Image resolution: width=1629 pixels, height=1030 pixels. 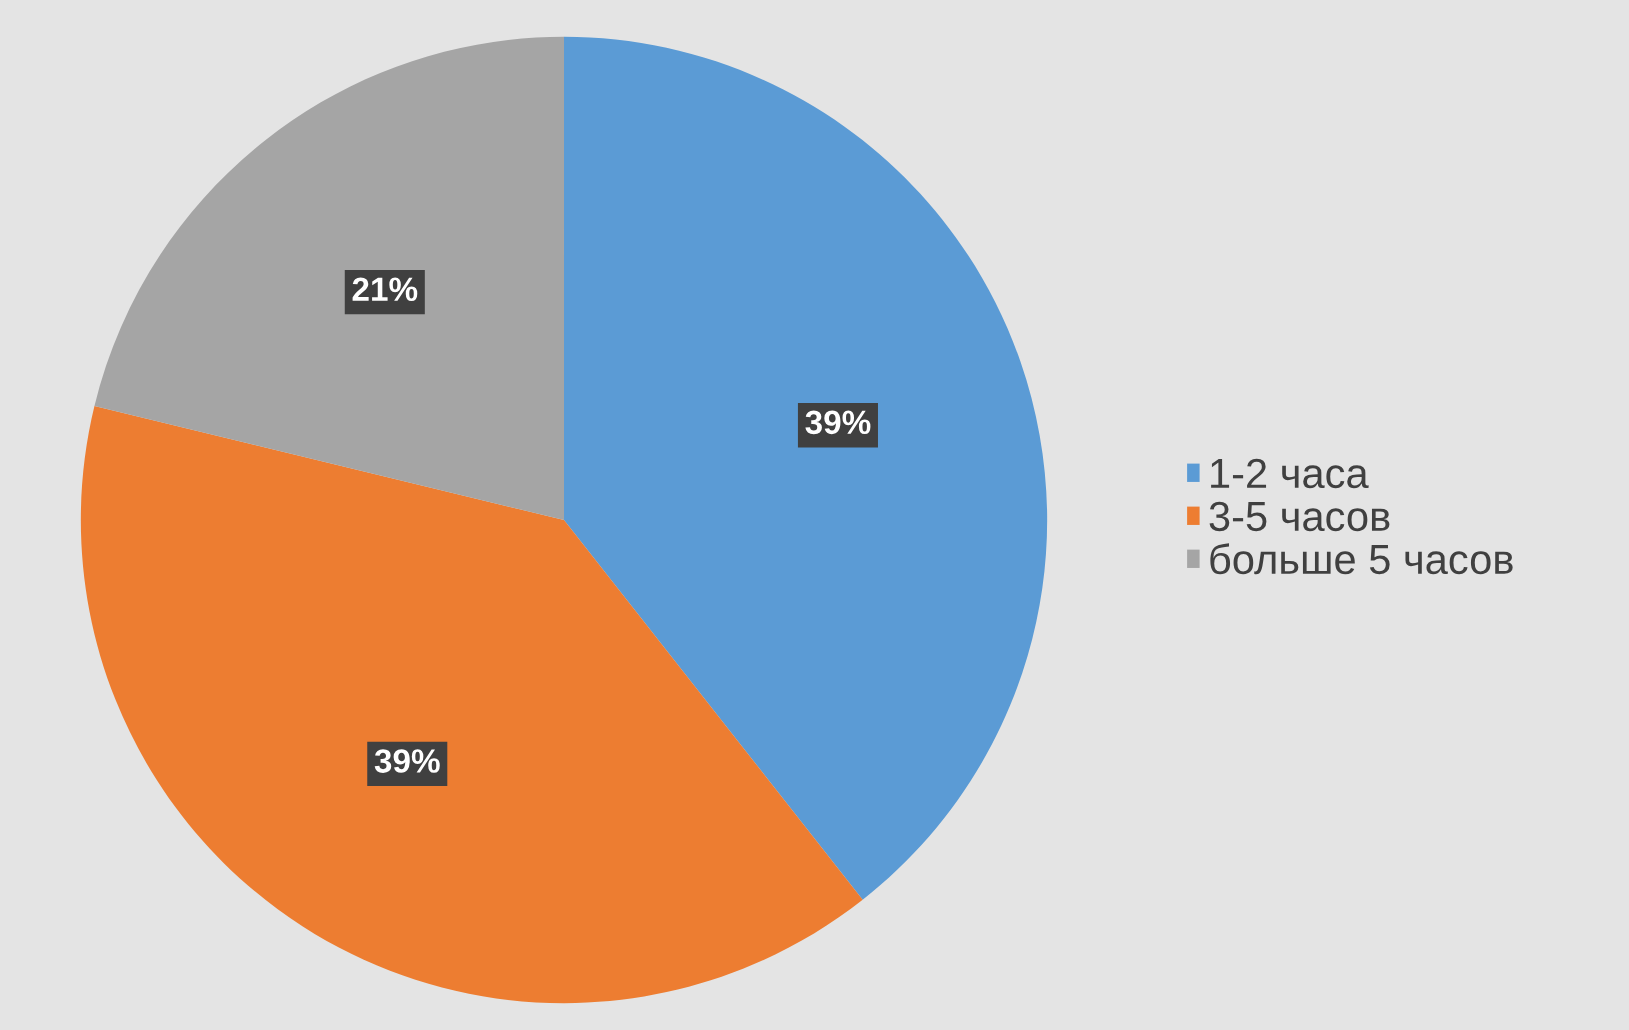 What do you see at coordinates (329, 278) in the screenshot?
I see `pie-slice` at bounding box center [329, 278].